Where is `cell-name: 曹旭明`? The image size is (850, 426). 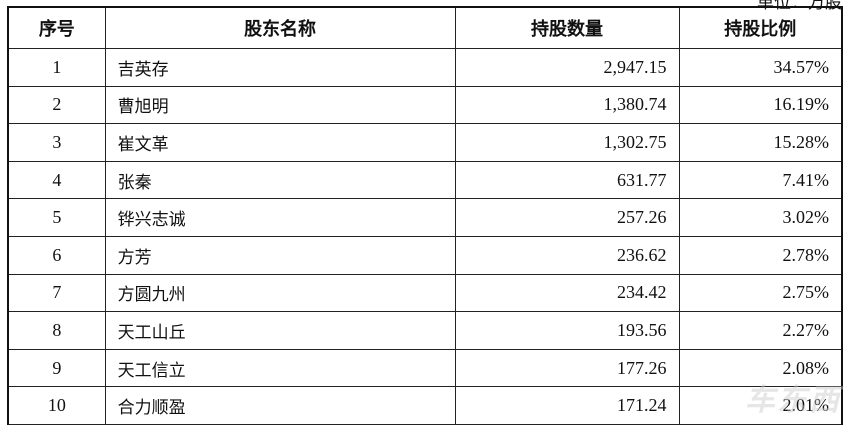 cell-name: 曹旭明 is located at coordinates (280, 105).